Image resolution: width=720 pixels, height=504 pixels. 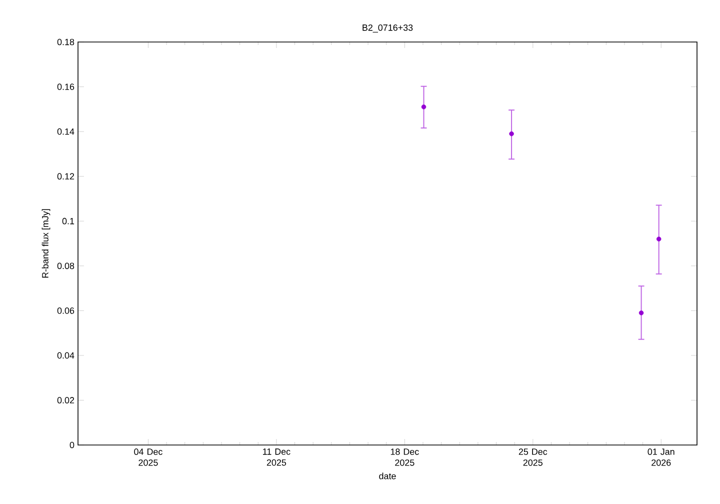 I want to click on x-axis-title: date, so click(x=387, y=476).